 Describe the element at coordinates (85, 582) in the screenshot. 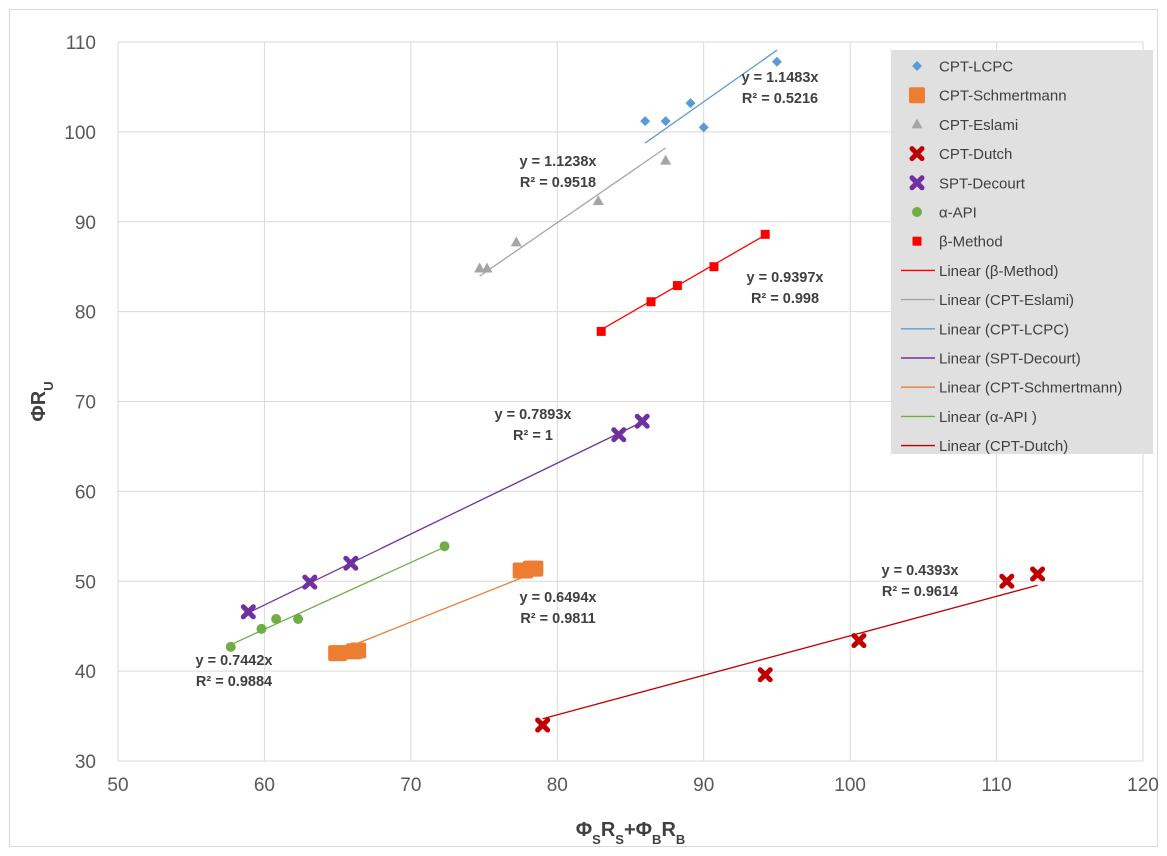

I see `y-tick-label: 50` at that location.